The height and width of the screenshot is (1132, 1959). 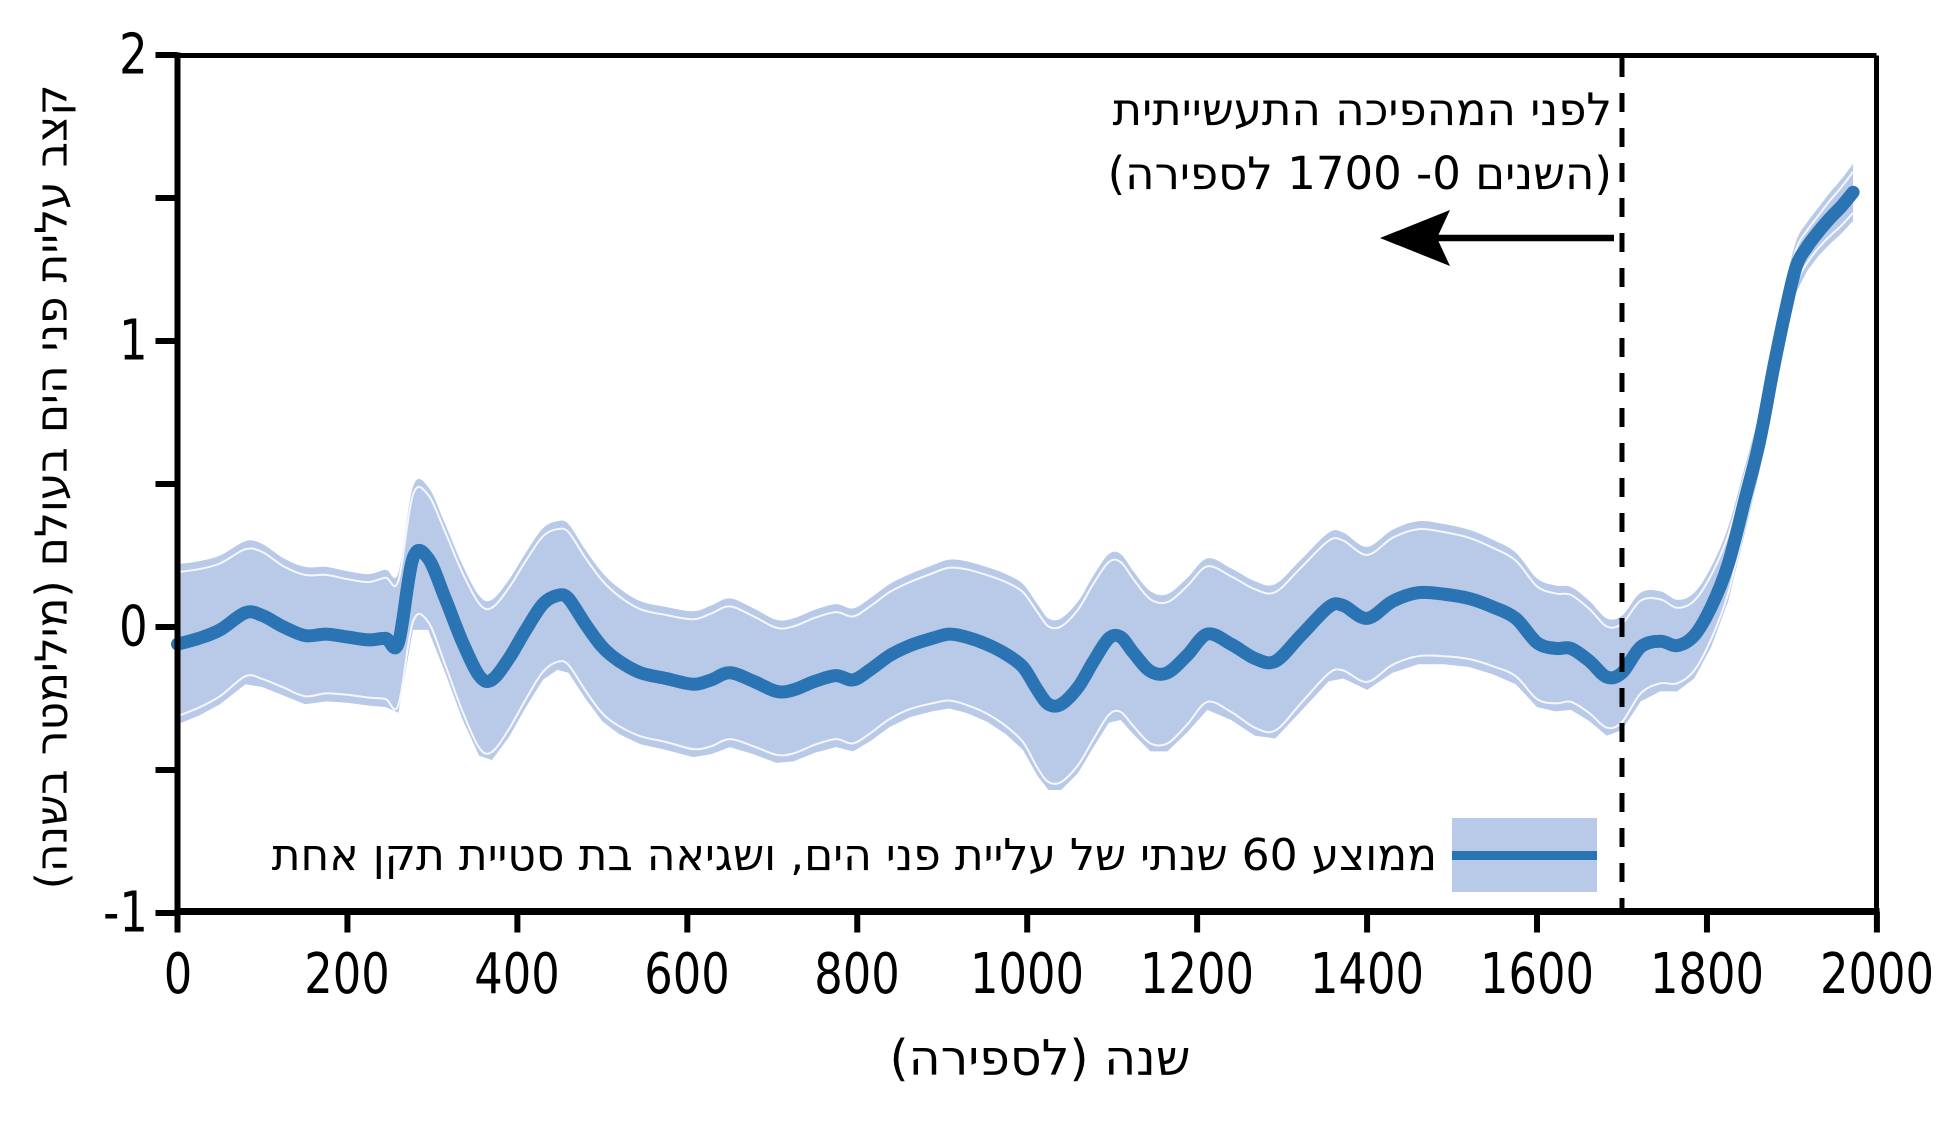 What do you see at coordinates (1706, 974) in the screenshot?
I see `x-tick-label: 1800` at bounding box center [1706, 974].